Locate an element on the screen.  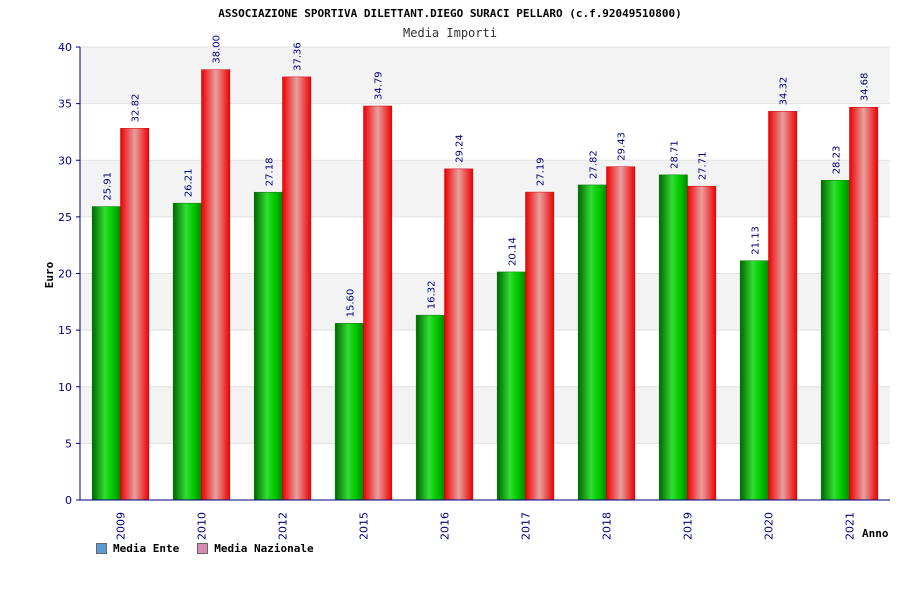
x-tick-label: 2012 is located at coordinates (283, 526).